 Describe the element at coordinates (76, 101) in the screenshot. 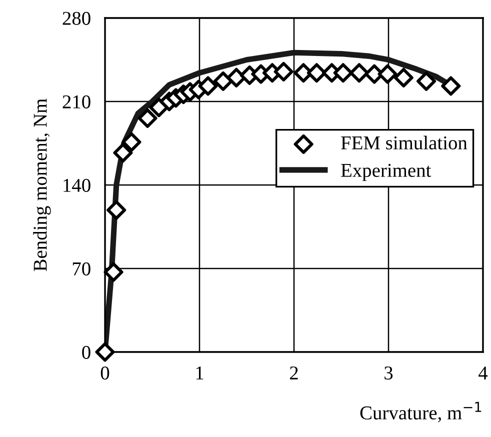

I see `y-tick-label: 210` at that location.